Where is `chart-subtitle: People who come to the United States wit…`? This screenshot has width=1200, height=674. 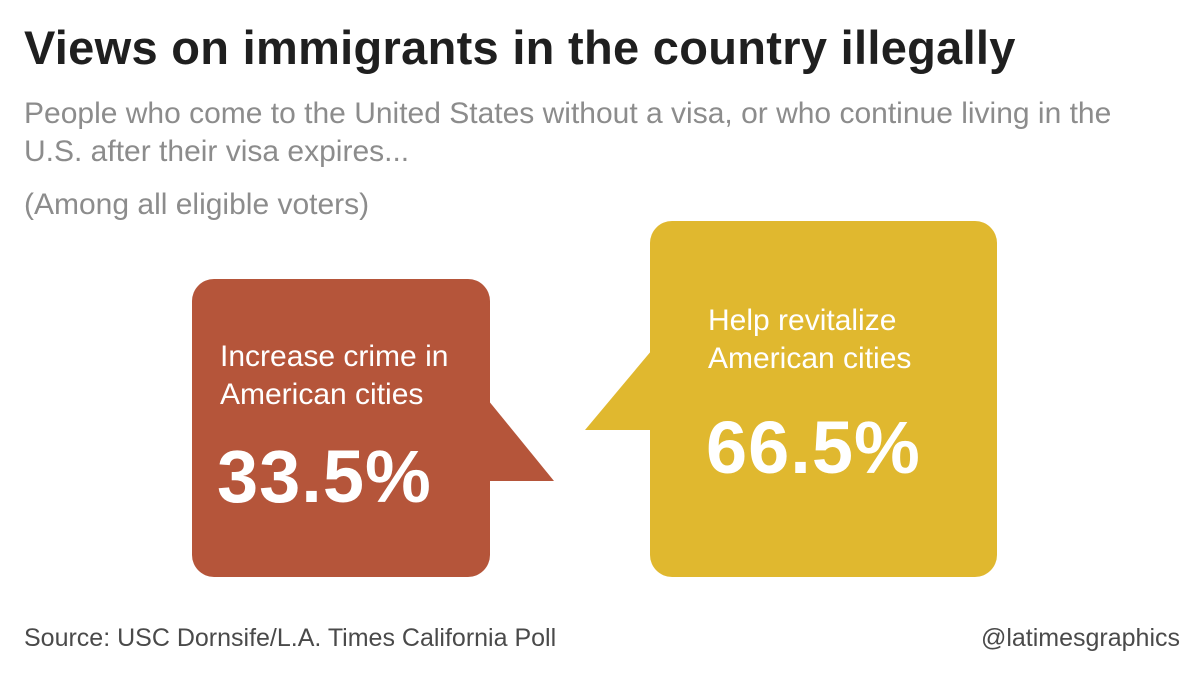
chart-subtitle: People who come to the United States wit… is located at coordinates (568, 132).